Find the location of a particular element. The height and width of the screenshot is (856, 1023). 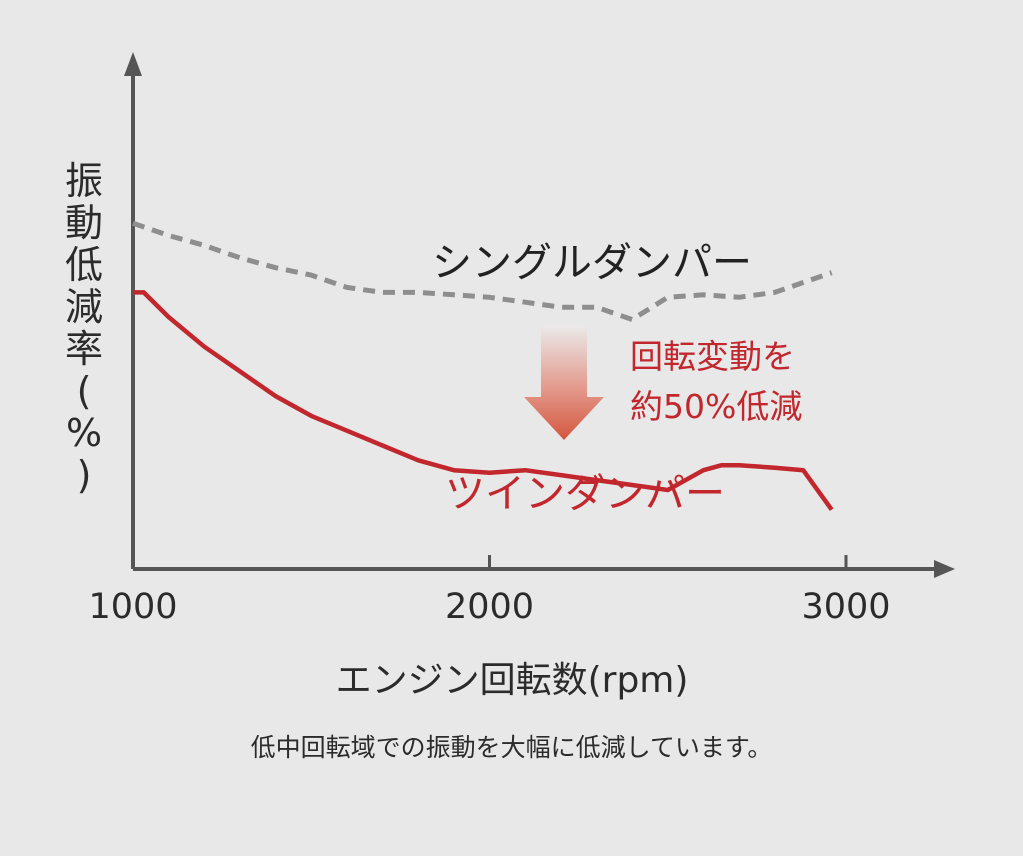

series-label-single-damper: シングルダンパー is located at coordinates (592, 263).